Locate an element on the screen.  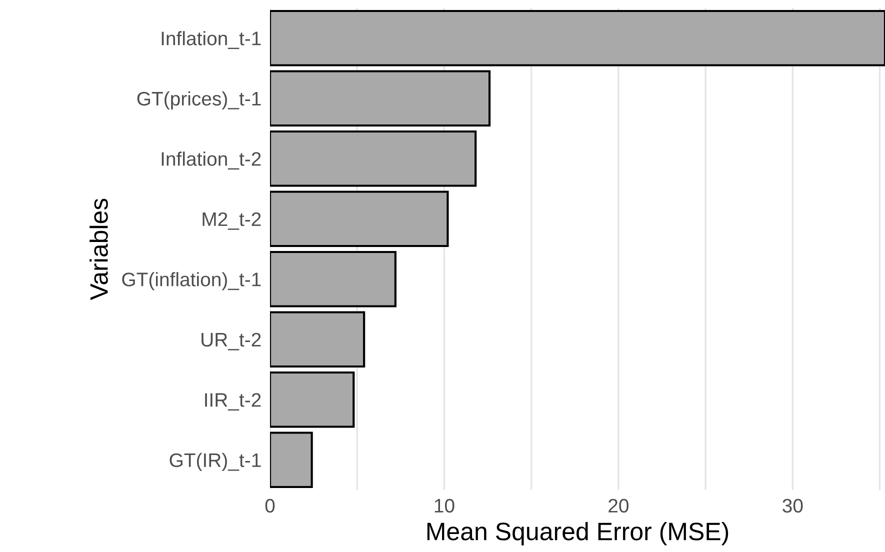
y-tick-label: GT(IR)_t-1 is located at coordinates (215, 461).